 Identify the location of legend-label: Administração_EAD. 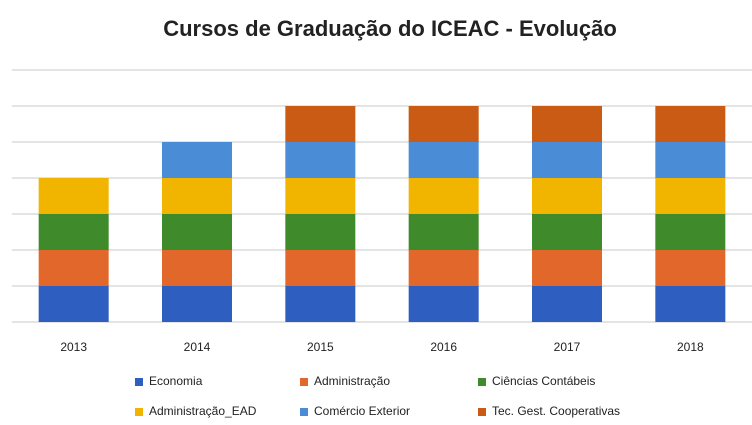
(203, 411).